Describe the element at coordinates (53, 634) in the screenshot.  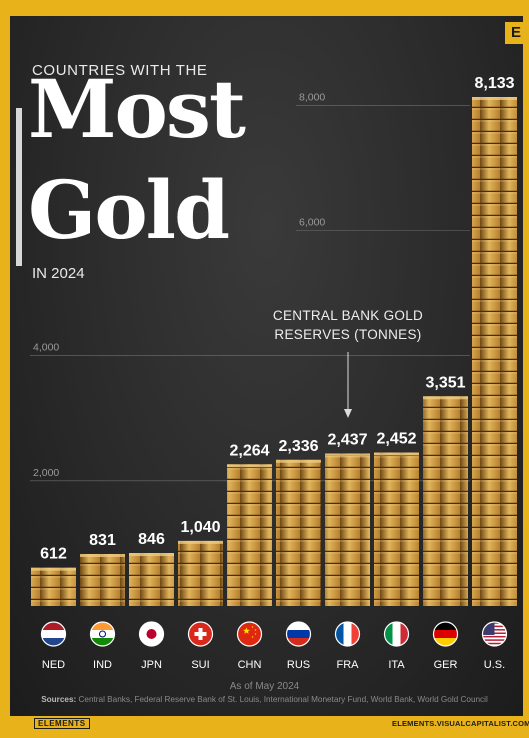
I see `netherlands-flag-icon` at that location.